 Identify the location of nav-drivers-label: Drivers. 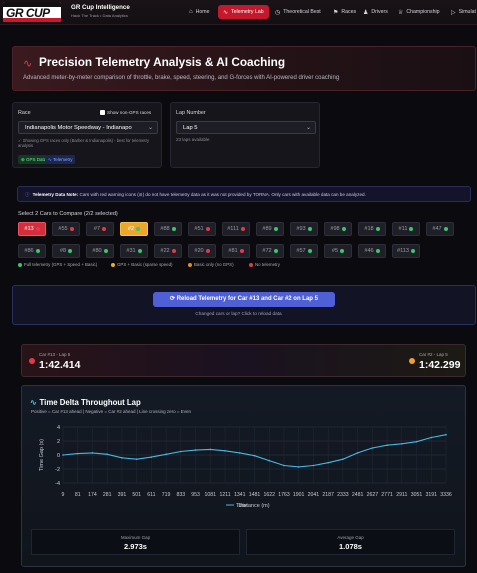
(379, 12).